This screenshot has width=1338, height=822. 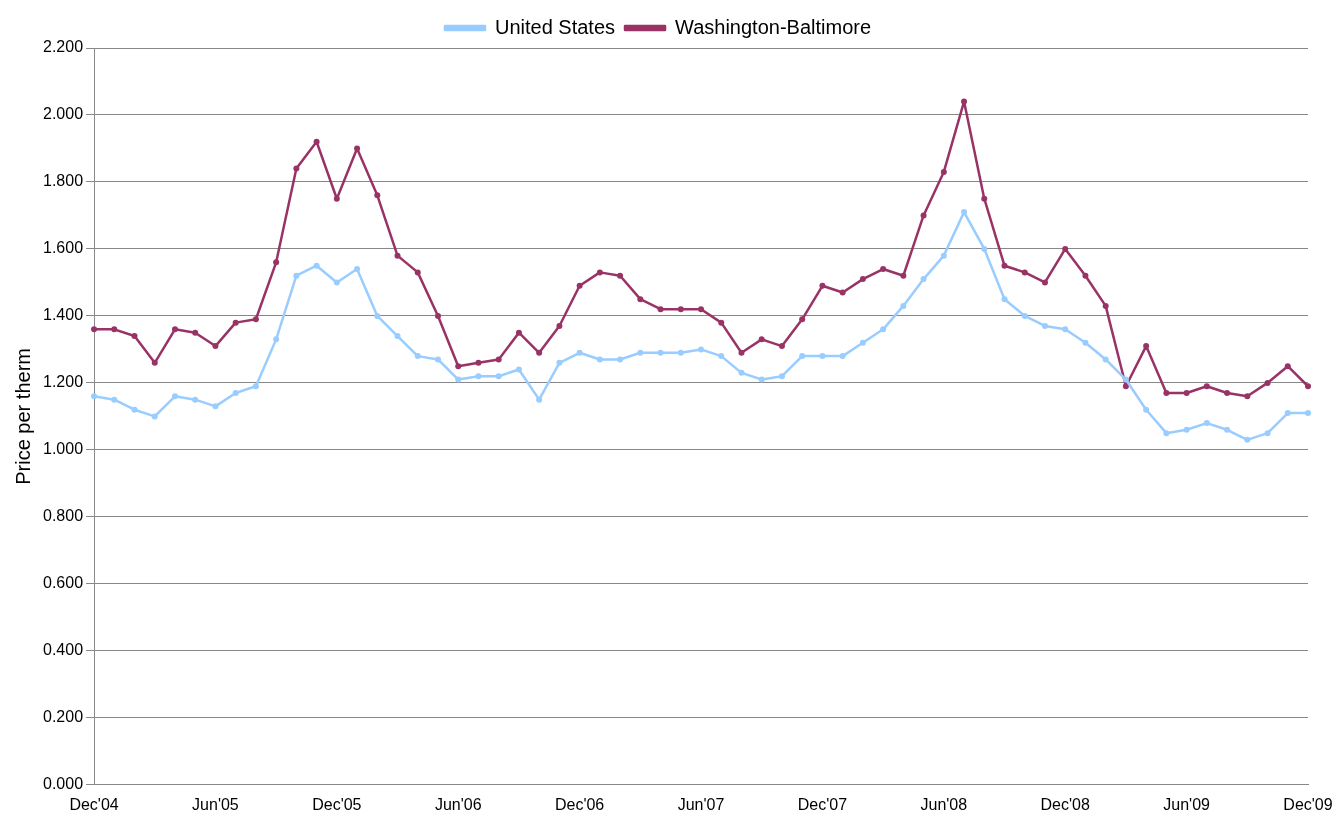 What do you see at coordinates (701, 804) in the screenshot?
I see `x-tick-label: Jun'07` at bounding box center [701, 804].